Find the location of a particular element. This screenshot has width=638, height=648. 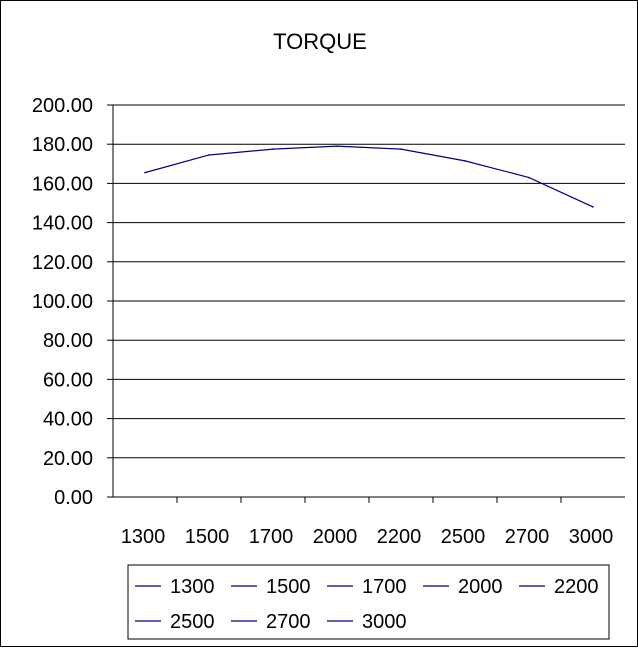

y-tick-label: 20.00 is located at coordinates (68, 459).